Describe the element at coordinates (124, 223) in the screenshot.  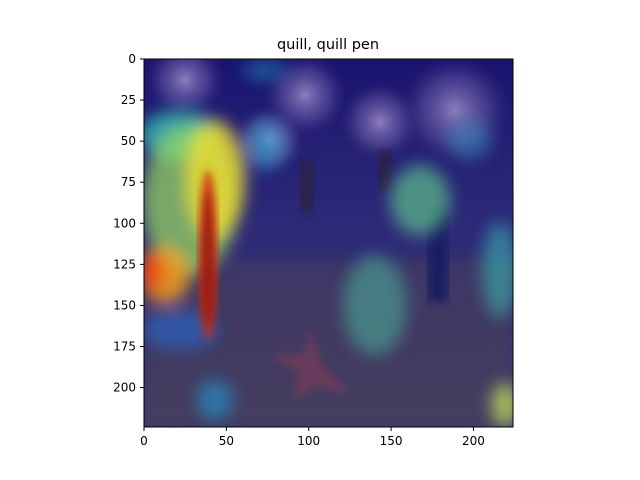
I see `y-tick-label: 100` at that location.